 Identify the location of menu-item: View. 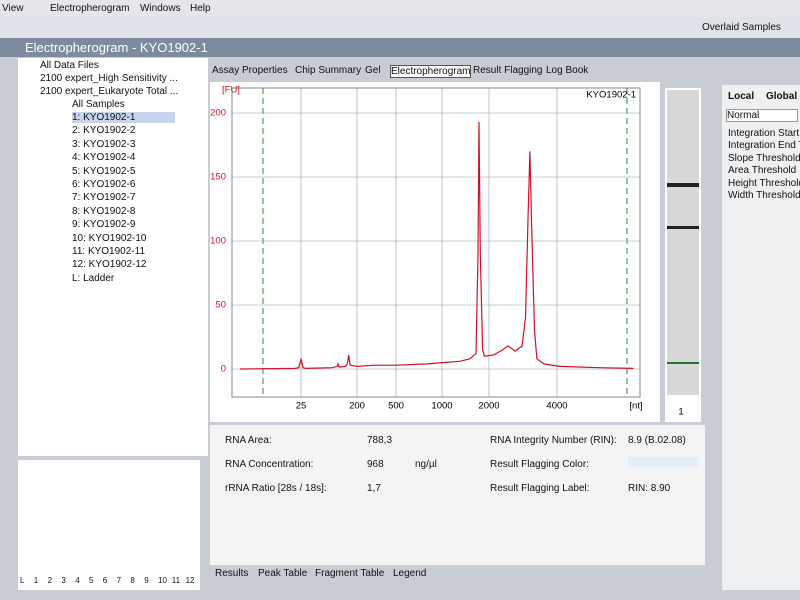
(13, 8).